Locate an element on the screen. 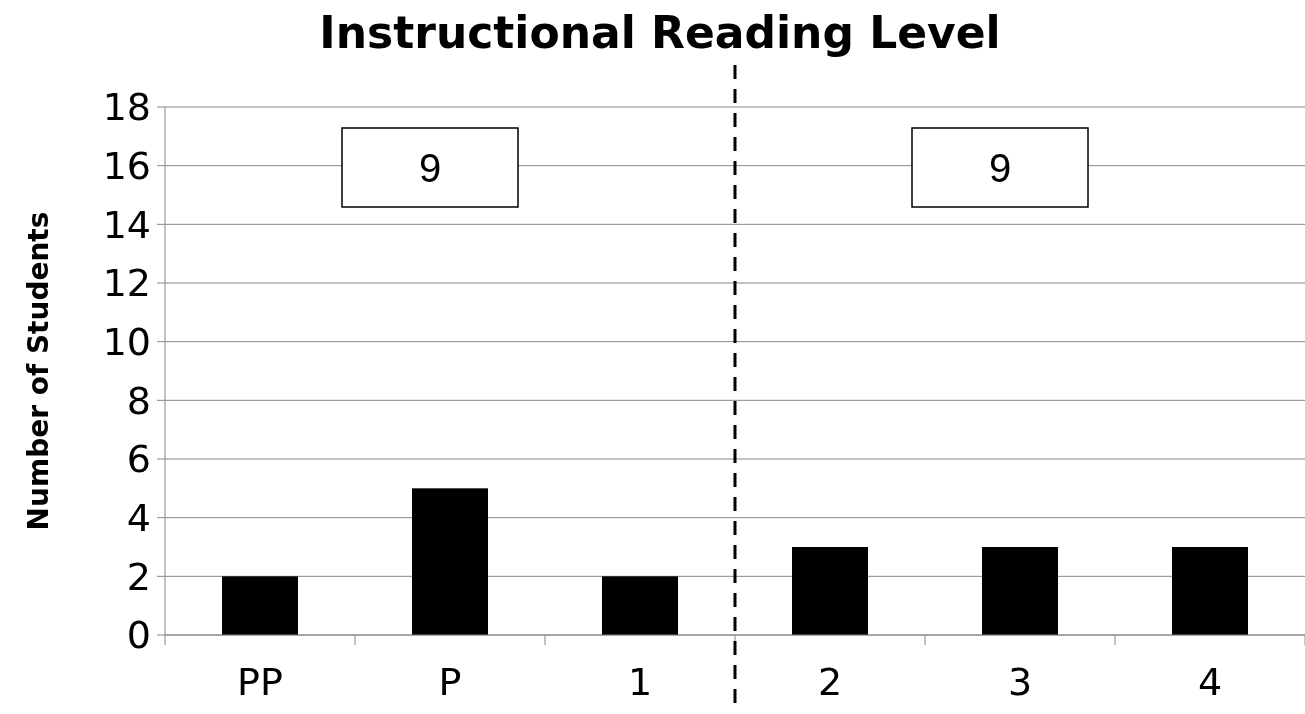 Image resolution: width=1305 pixels, height=714 pixels. y-tick-label: 16 is located at coordinates (126, 165).